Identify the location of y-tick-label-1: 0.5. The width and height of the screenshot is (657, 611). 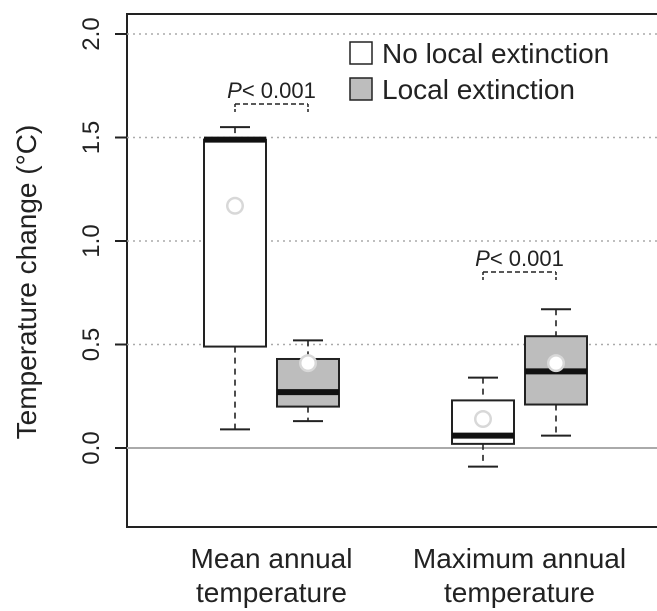
(91, 344).